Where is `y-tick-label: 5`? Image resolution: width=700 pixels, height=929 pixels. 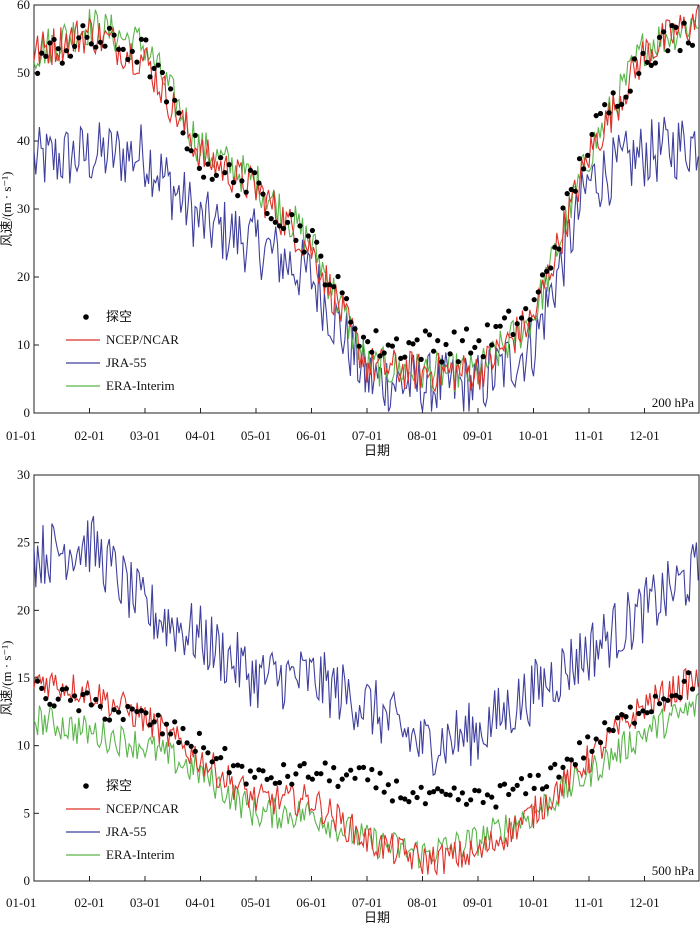 y-tick-label: 5 is located at coordinates (27, 812).